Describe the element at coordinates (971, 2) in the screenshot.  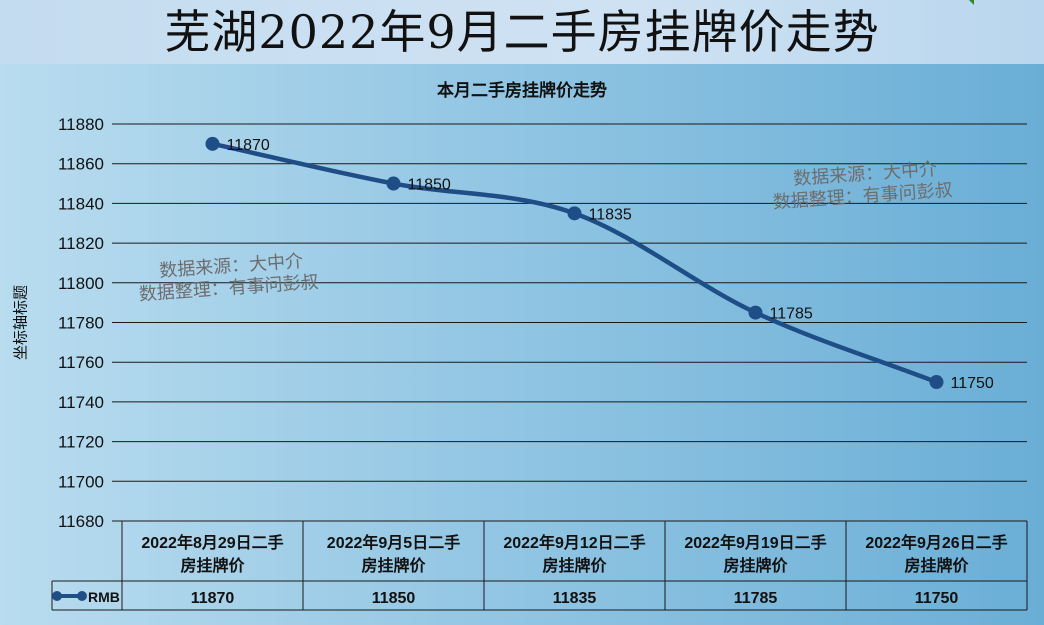
I see `corner-mark` at that location.